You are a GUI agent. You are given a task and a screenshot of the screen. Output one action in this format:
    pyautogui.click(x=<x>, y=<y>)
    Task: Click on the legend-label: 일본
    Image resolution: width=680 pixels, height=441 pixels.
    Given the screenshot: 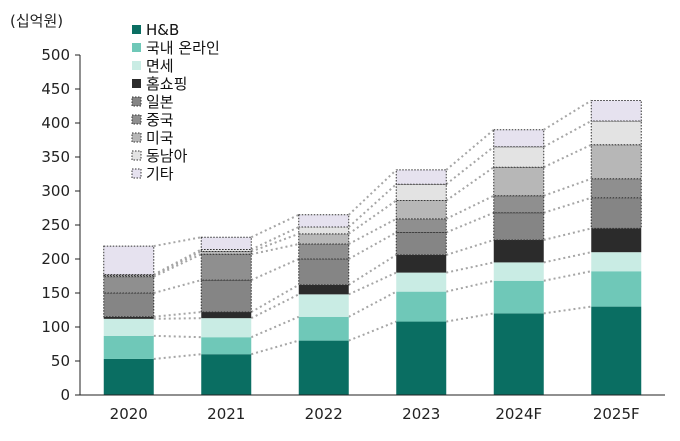 What is the action you would take?
    pyautogui.click(x=160, y=102)
    